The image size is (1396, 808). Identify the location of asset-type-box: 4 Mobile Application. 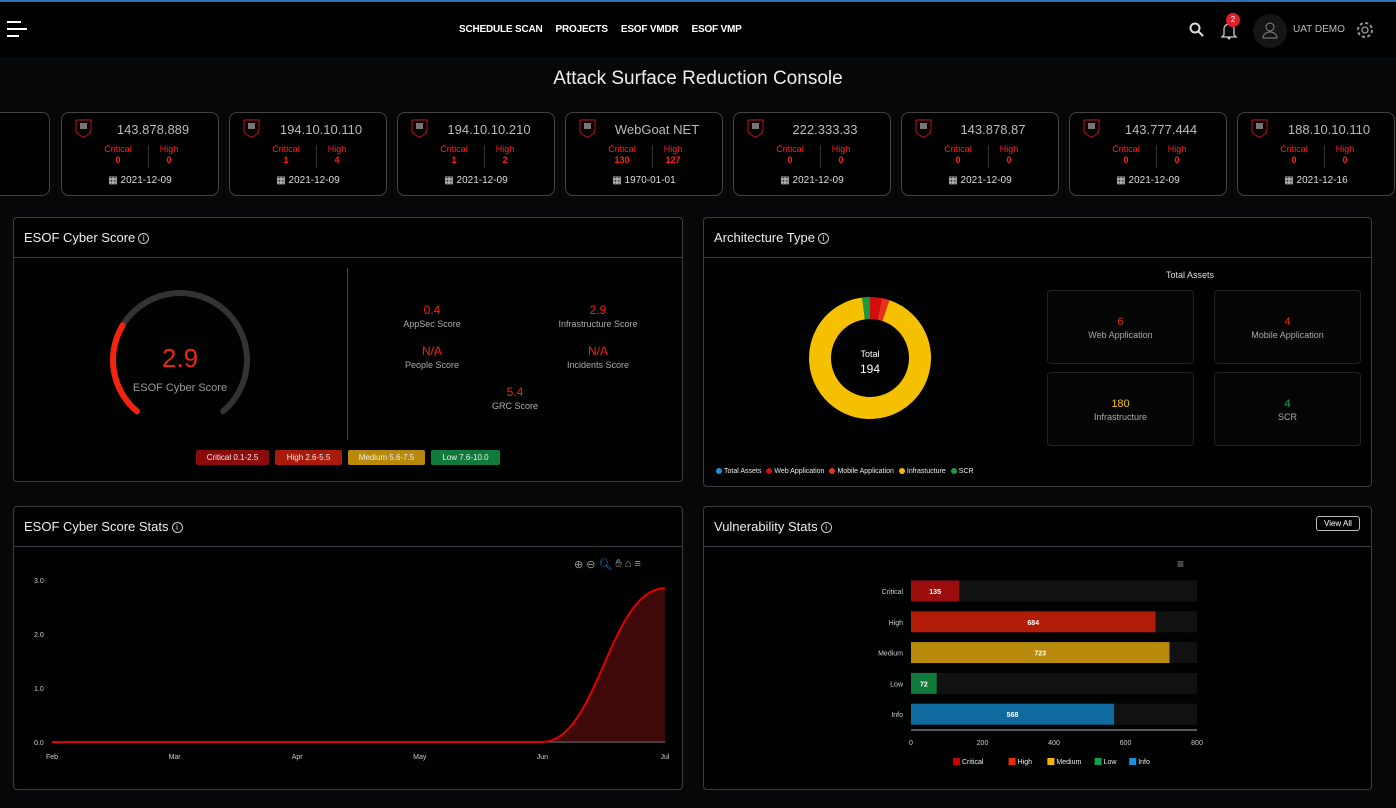
(1287, 327).